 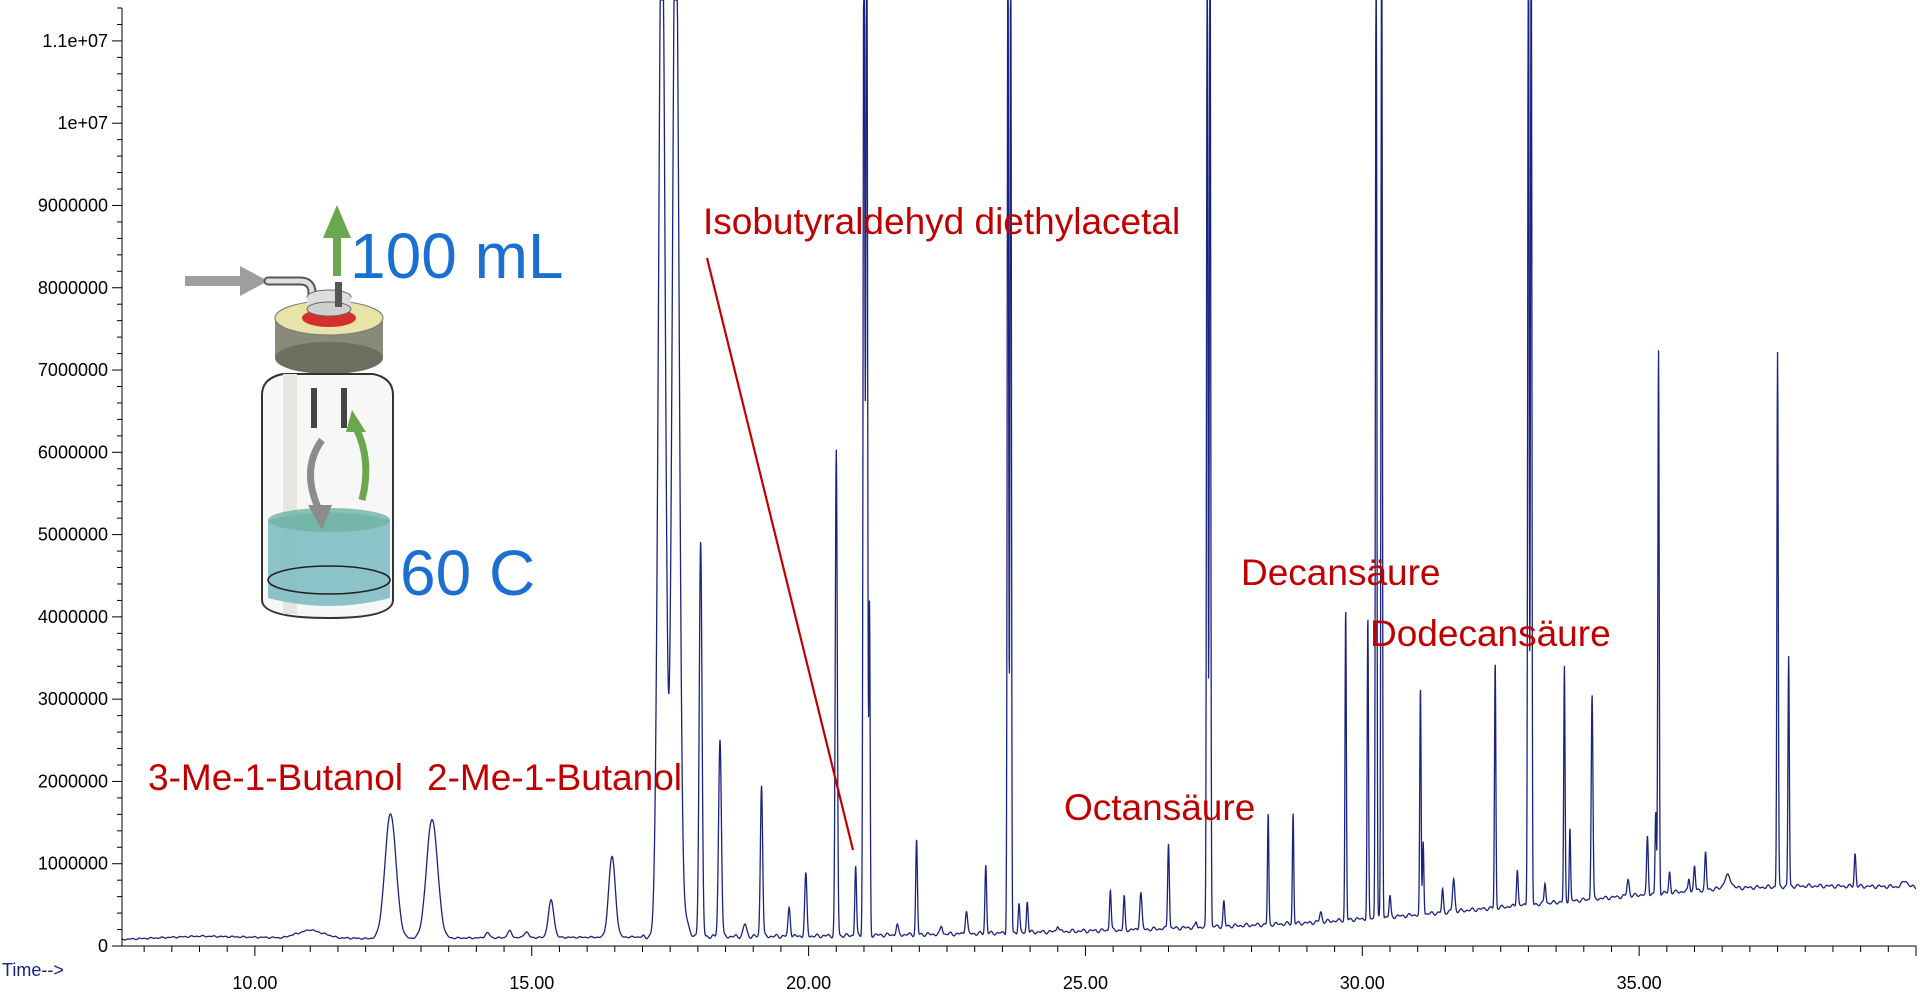 I want to click on vial-illustration: 100 mL 60 C, so click(x=374, y=412).